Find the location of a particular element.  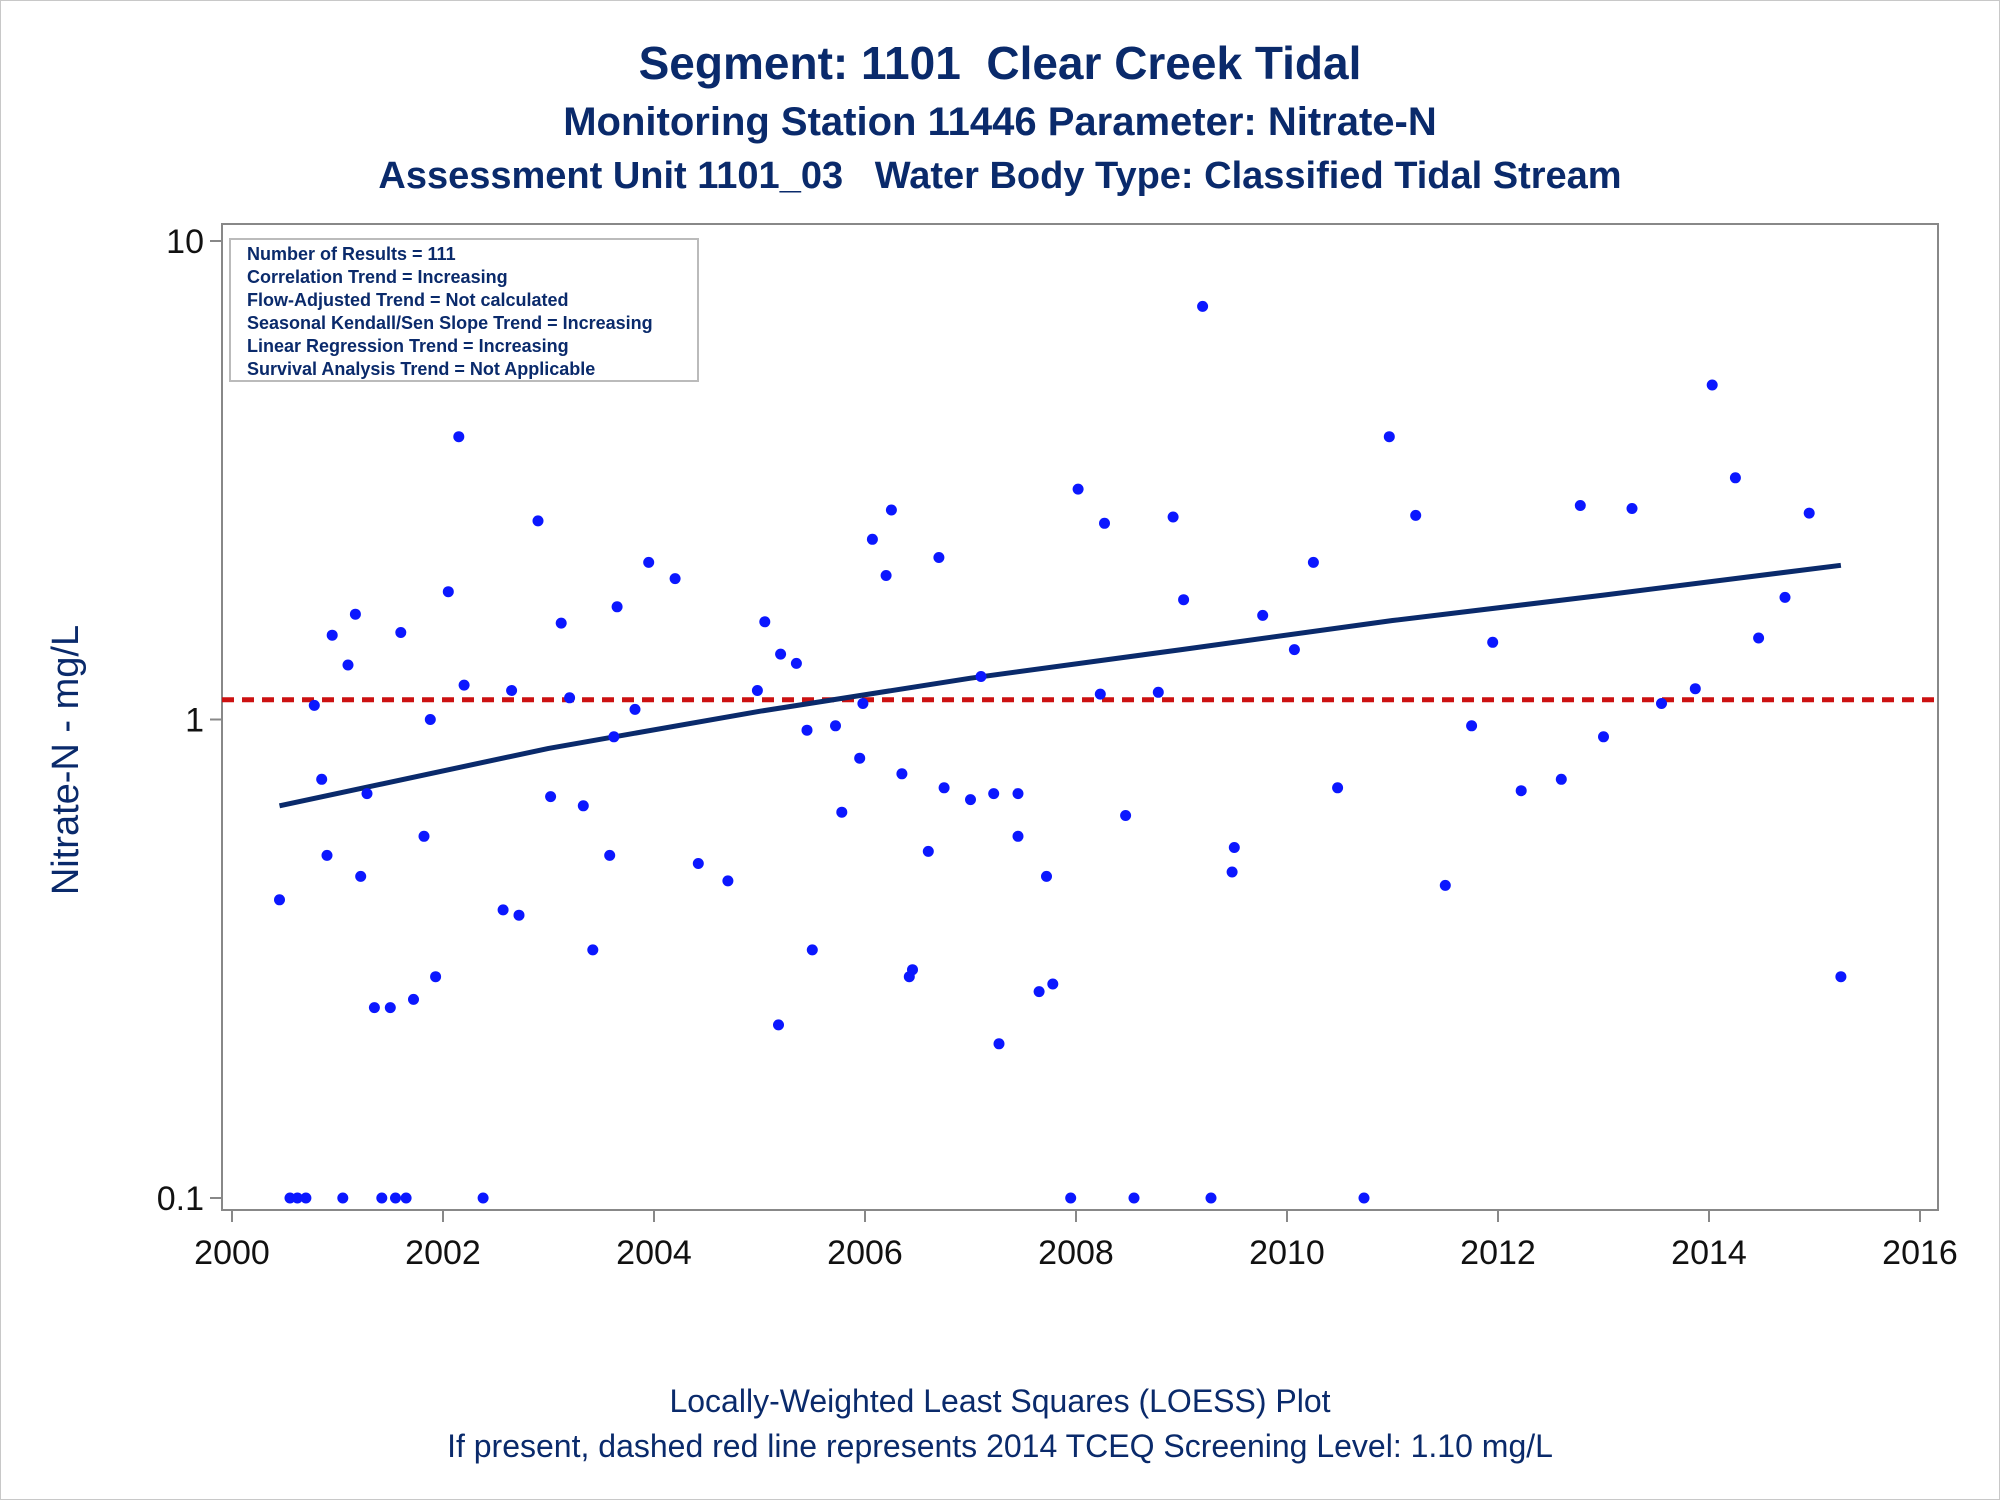

x-tick-label: 2006 is located at coordinates (865, 1253).